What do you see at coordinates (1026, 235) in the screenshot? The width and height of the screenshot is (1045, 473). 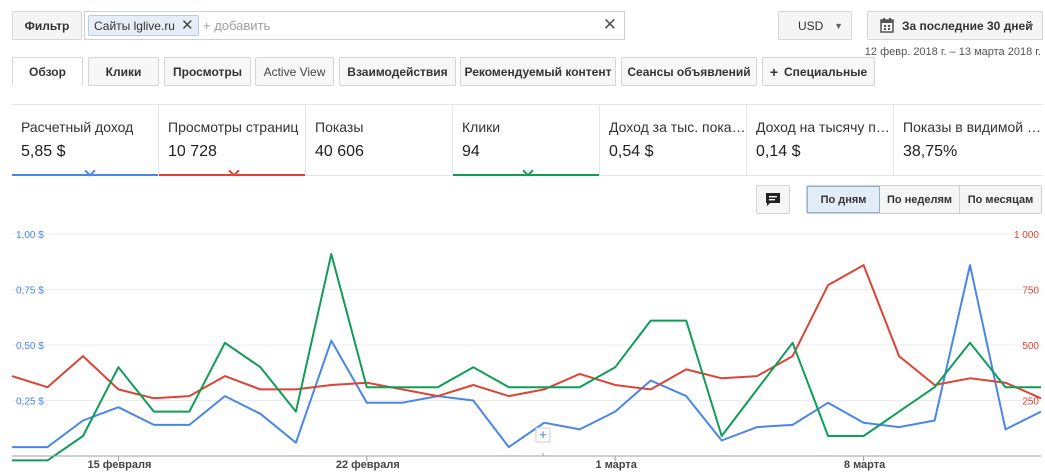 I see `right-axis-tick-label: 1 000` at bounding box center [1026, 235].